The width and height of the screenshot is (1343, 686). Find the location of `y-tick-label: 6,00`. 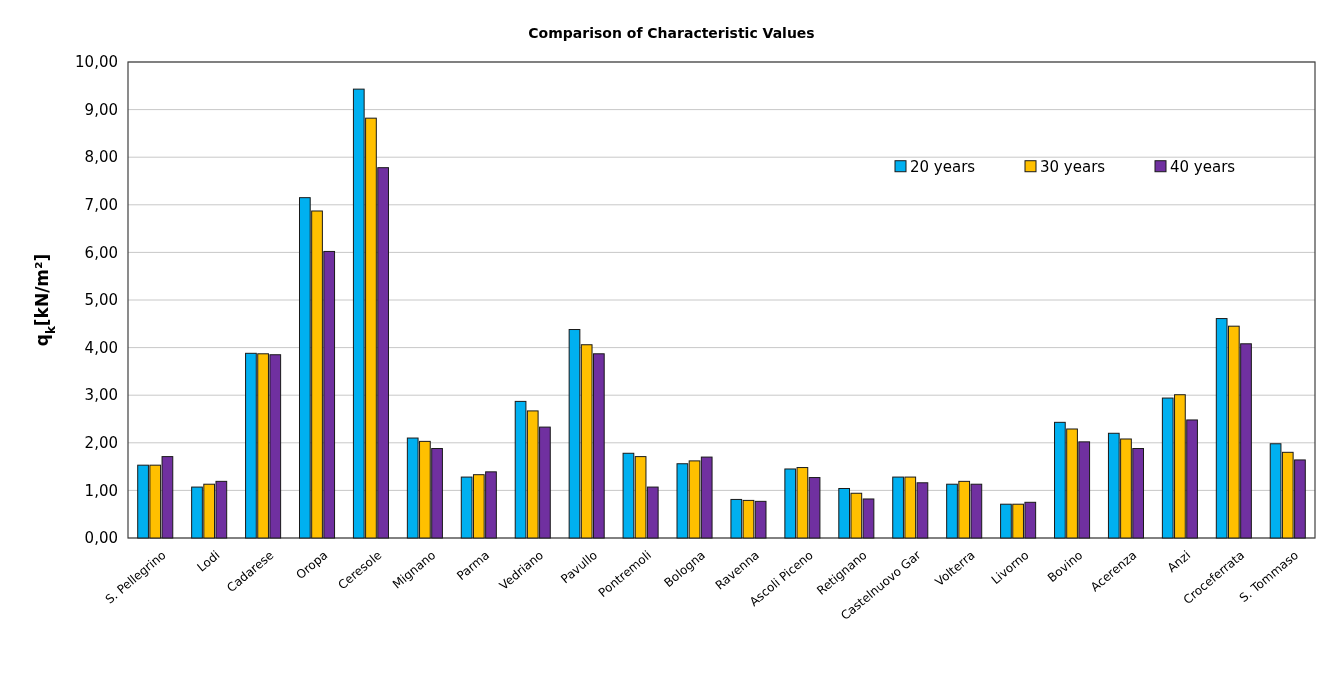

y-tick-label: 6,00 is located at coordinates (101, 252).